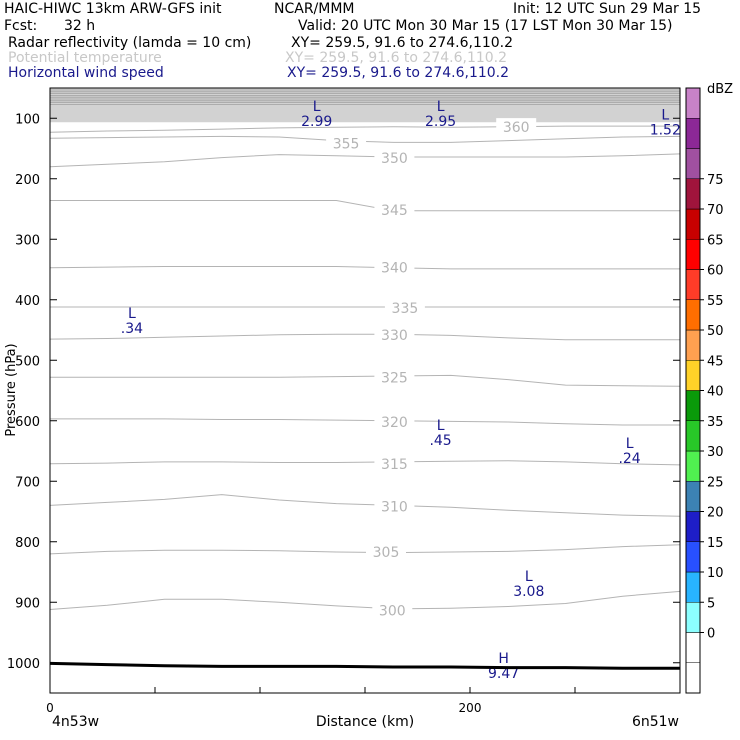 Image resolution: width=740 pixels, height=740 pixels. Describe the element at coordinates (86, 73) in the screenshot. I see `field-name-wind: Horizontal wind speed` at that location.